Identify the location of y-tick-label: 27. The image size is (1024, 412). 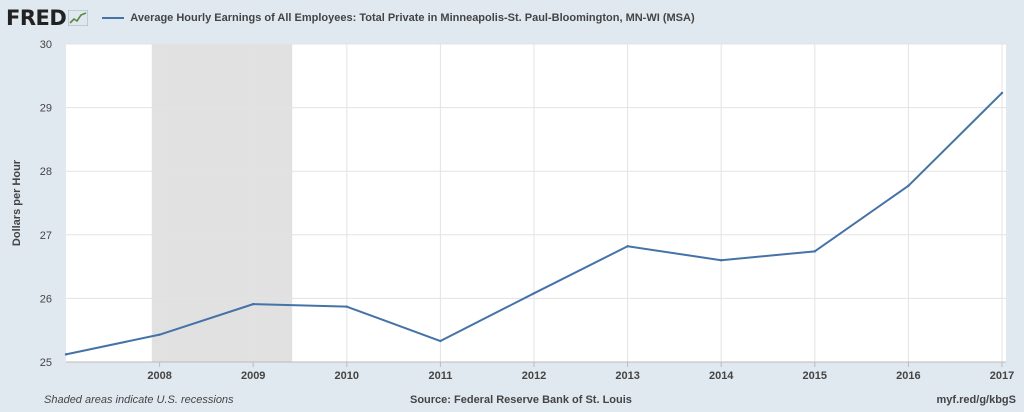
(46, 236).